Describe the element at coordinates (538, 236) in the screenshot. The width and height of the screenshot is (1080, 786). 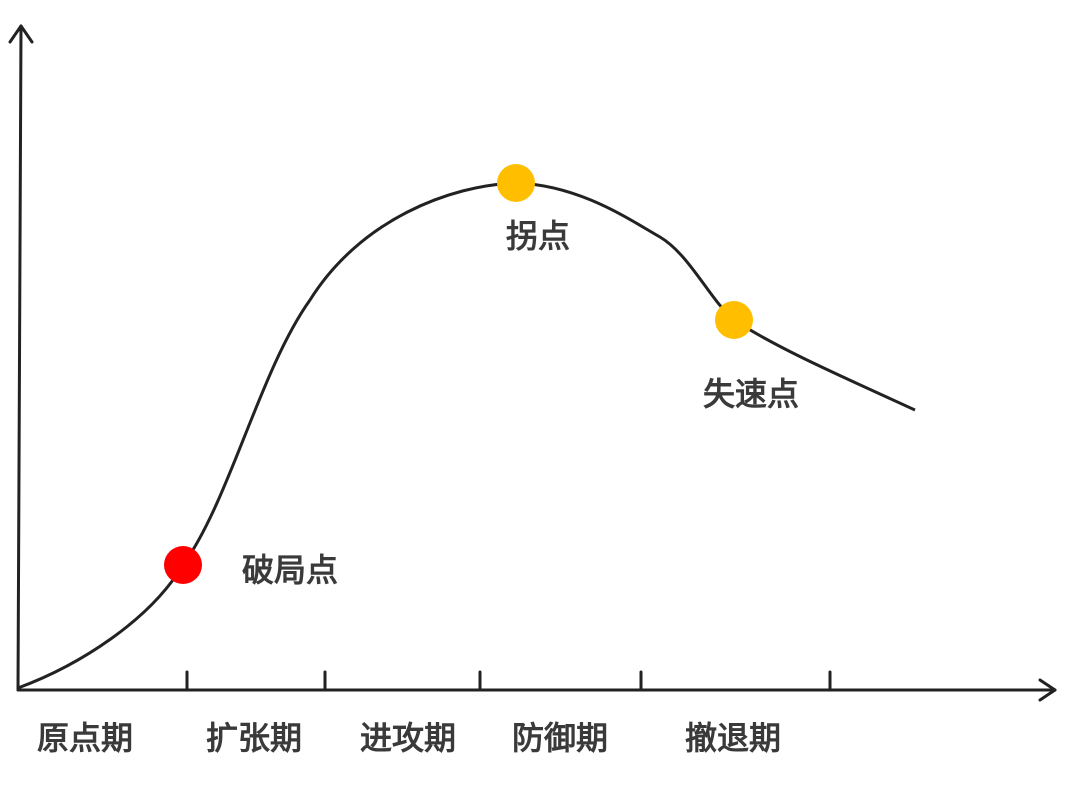
I see `point-label: 拐点` at that location.